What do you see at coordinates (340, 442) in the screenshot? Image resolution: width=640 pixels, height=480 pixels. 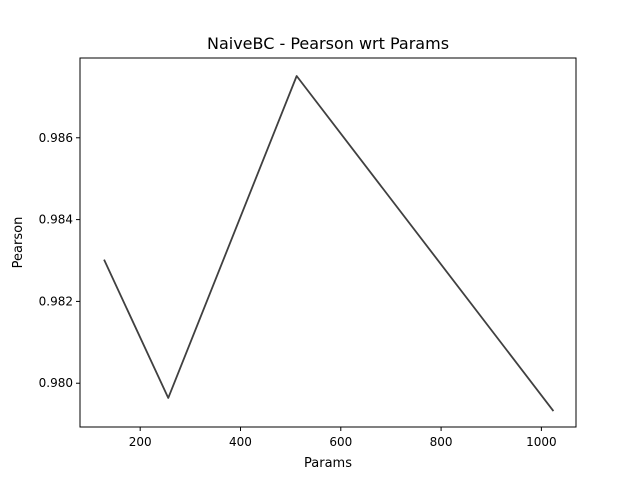 I see `x-tick-label: 600` at bounding box center [340, 442].